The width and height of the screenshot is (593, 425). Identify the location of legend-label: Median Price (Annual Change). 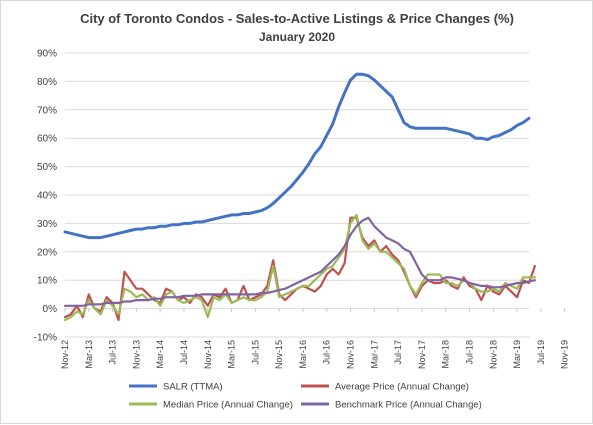
(228, 405).